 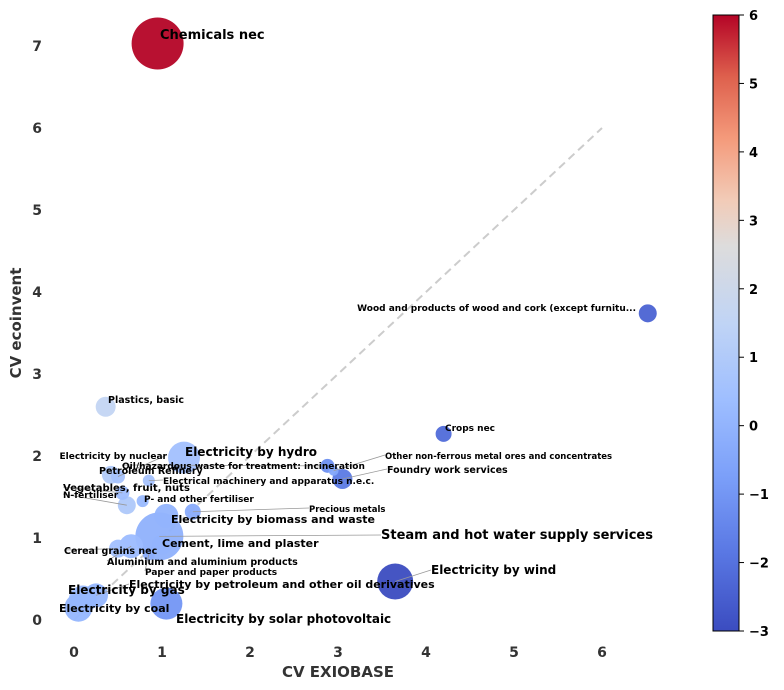 I want to click on x-tick-label: 5, so click(x=514, y=653).